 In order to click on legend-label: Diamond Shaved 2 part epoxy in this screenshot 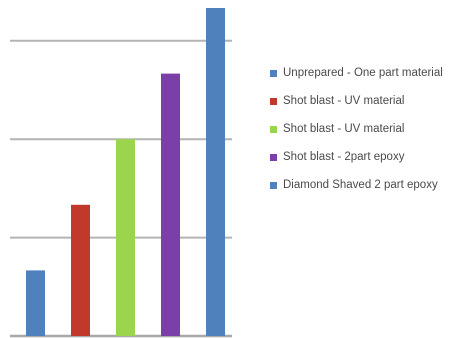, I will do `click(360, 185)`.